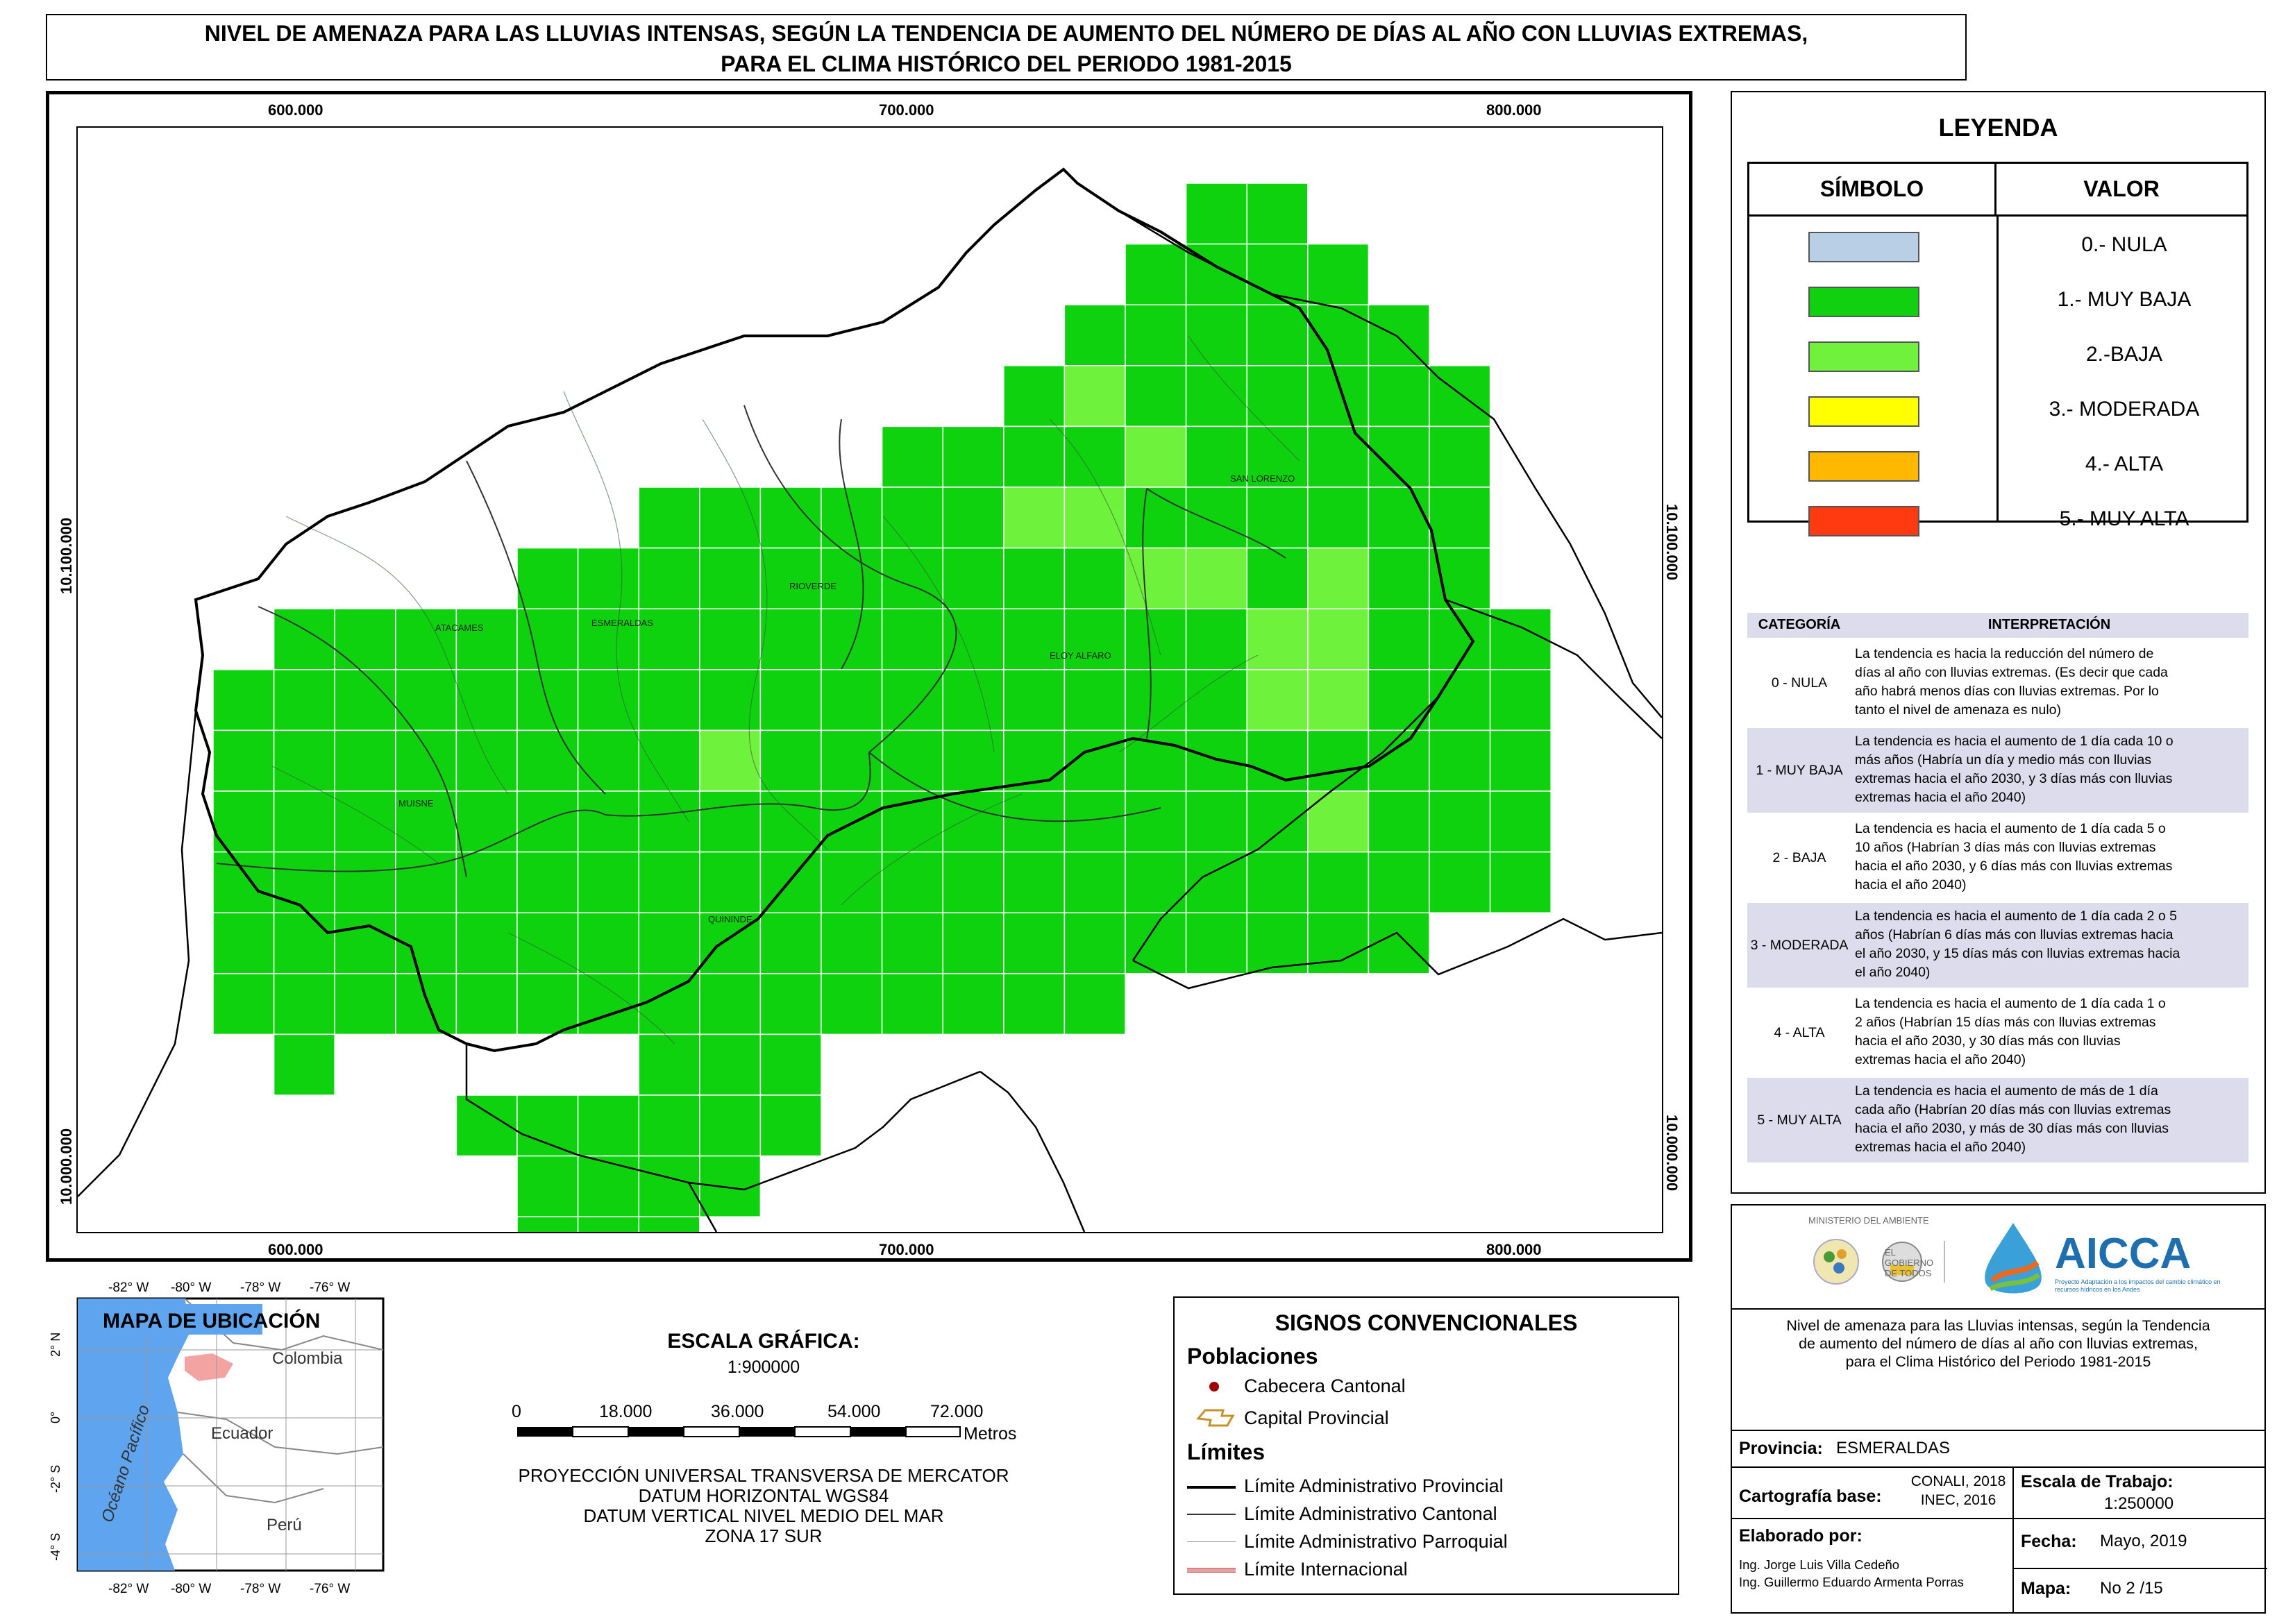 The image size is (2295, 1624). What do you see at coordinates (1958, 1500) in the screenshot?
I see `cartografia-value-2: INEC, 2016` at bounding box center [1958, 1500].